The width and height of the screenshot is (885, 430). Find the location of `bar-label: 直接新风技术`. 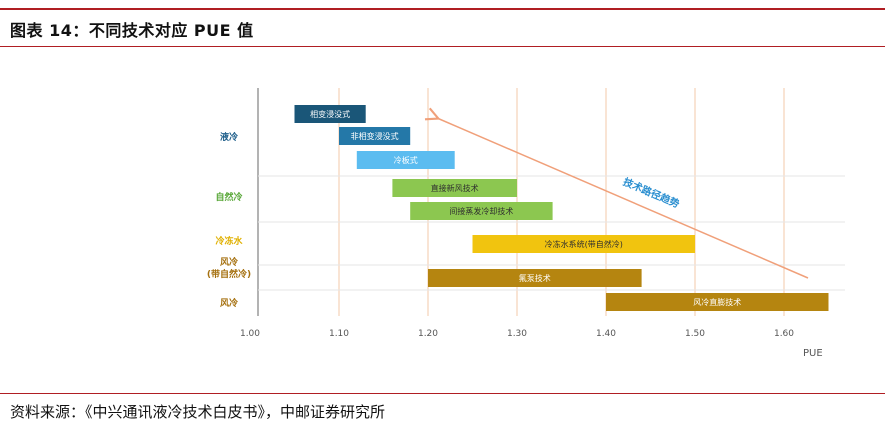

bar-label: 直接新风技术 is located at coordinates (455, 188).